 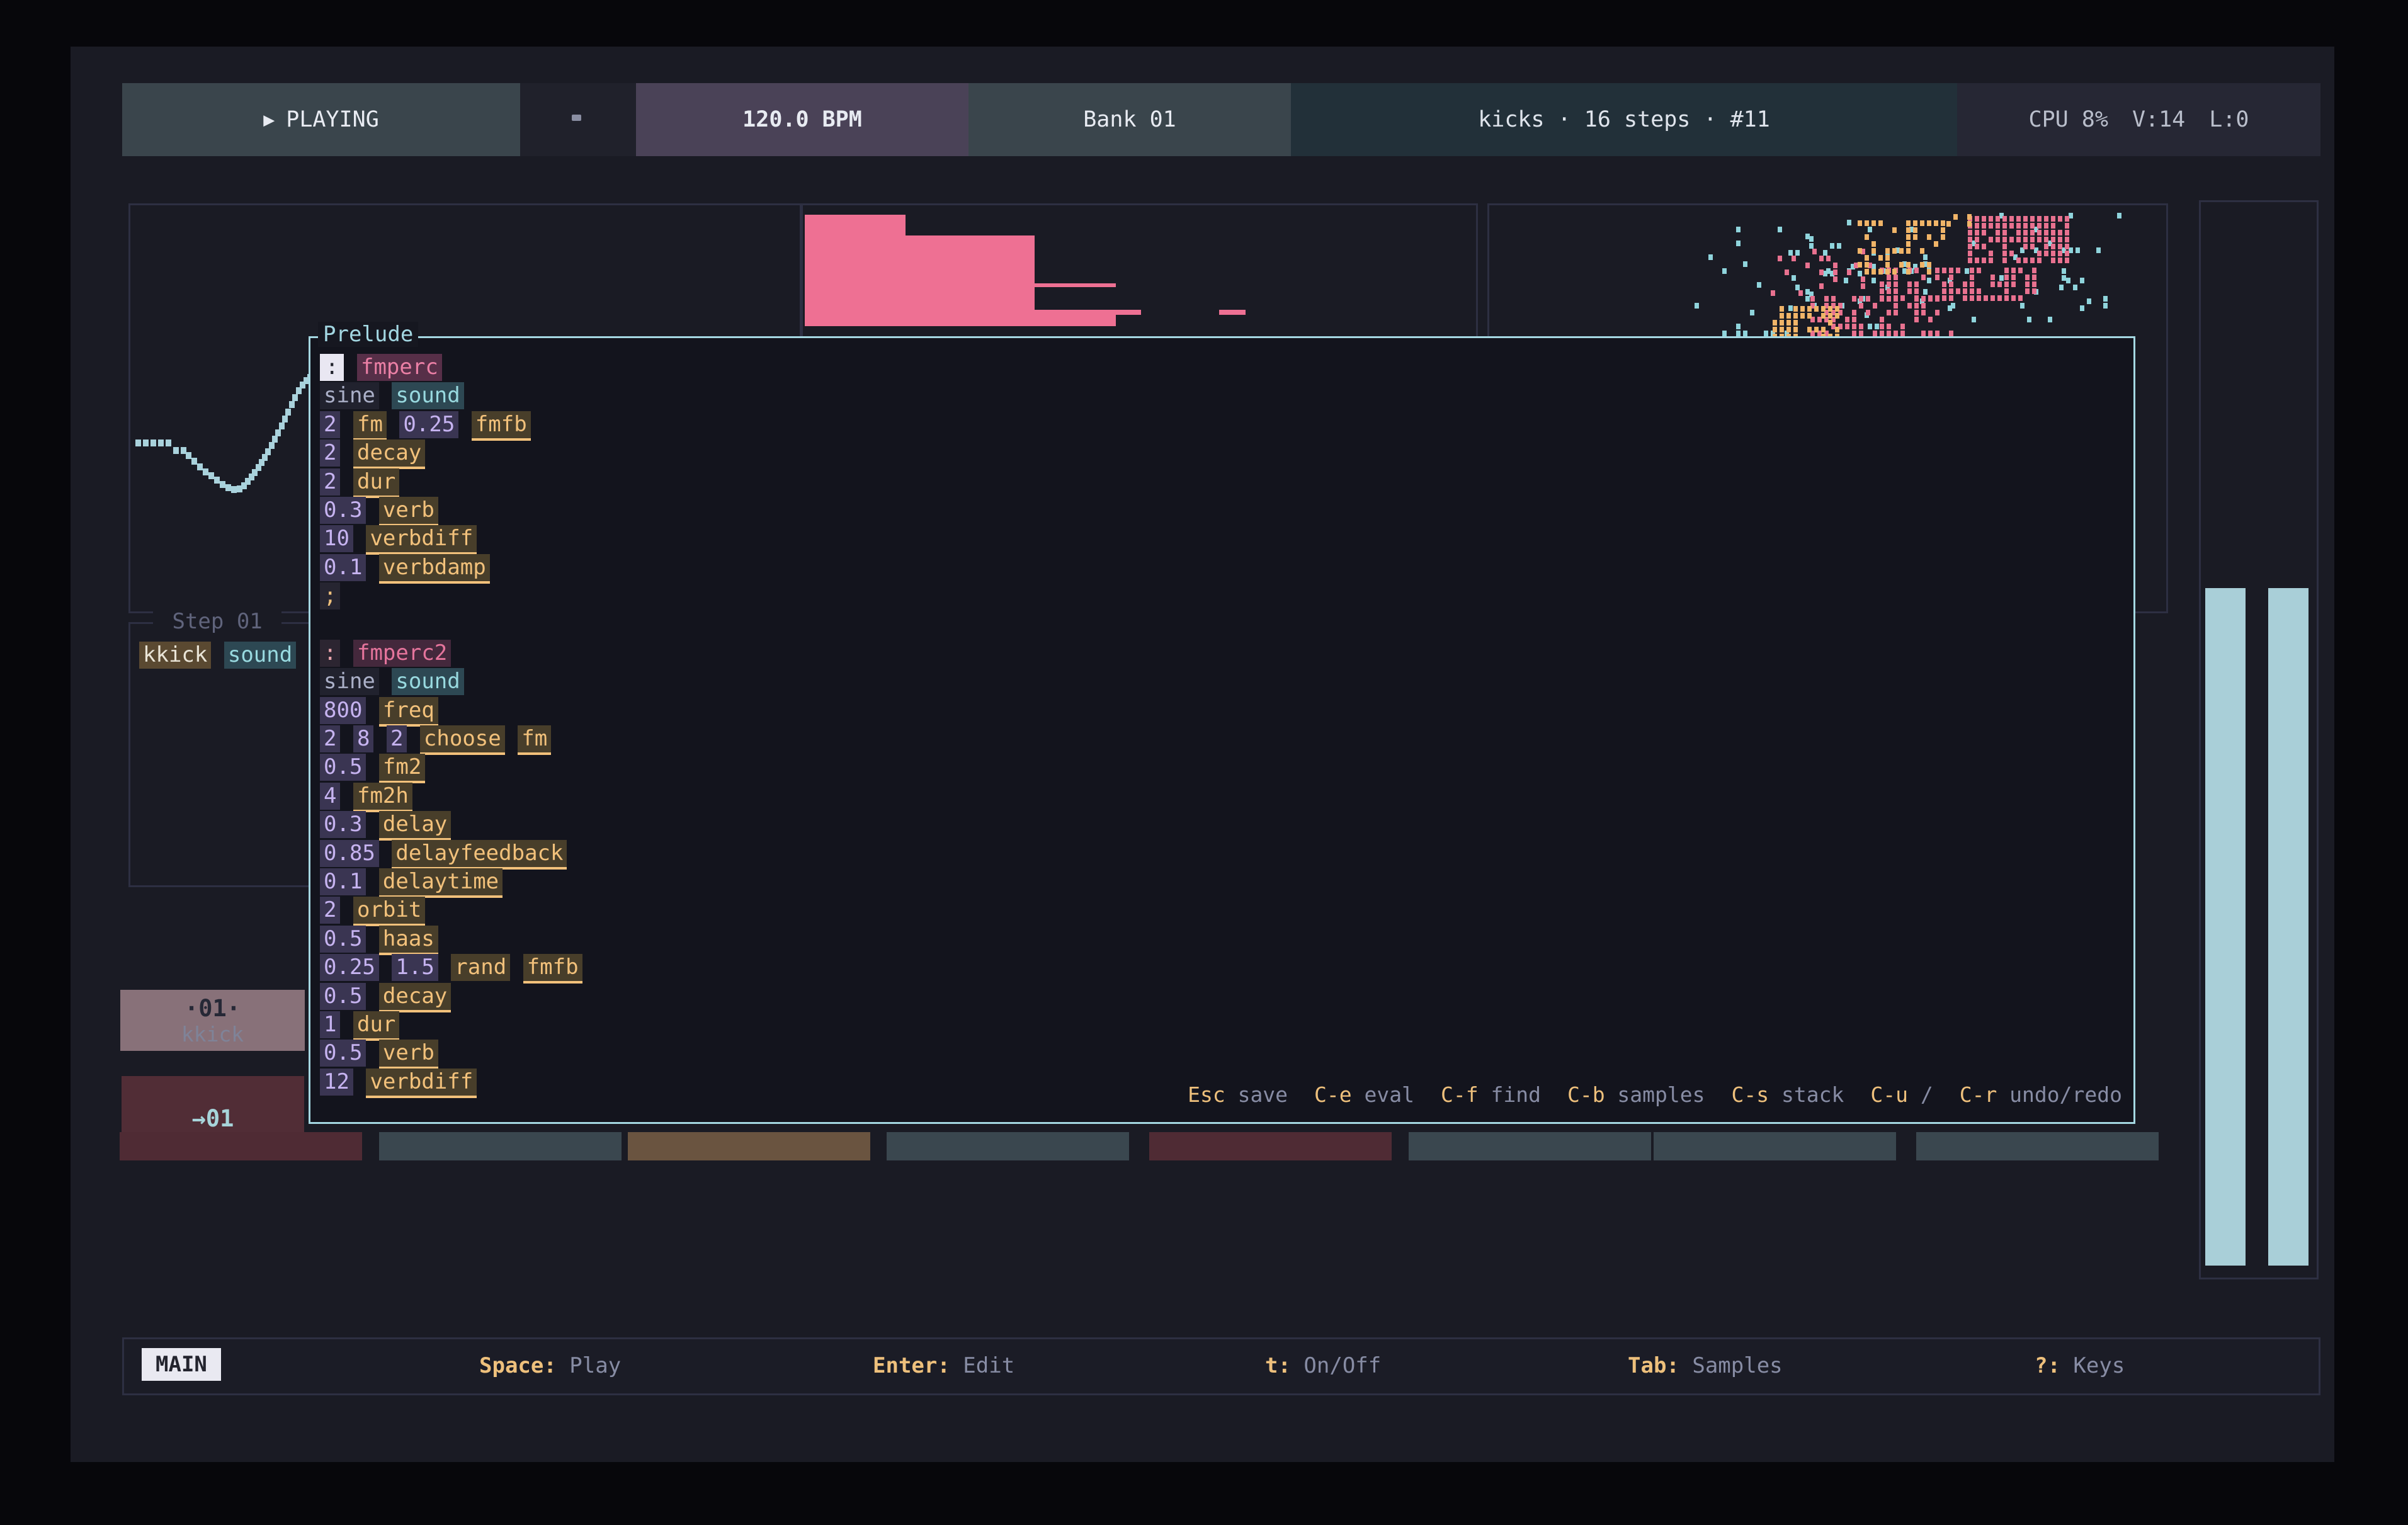 What do you see at coordinates (1075, 318) in the screenshot?
I see `histogram-bar` at bounding box center [1075, 318].